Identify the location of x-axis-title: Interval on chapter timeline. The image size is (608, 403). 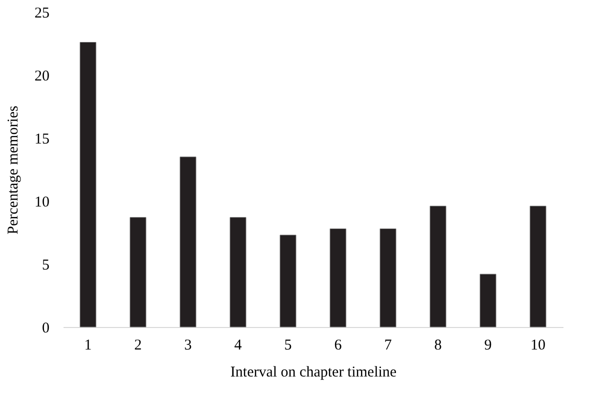
(313, 372).